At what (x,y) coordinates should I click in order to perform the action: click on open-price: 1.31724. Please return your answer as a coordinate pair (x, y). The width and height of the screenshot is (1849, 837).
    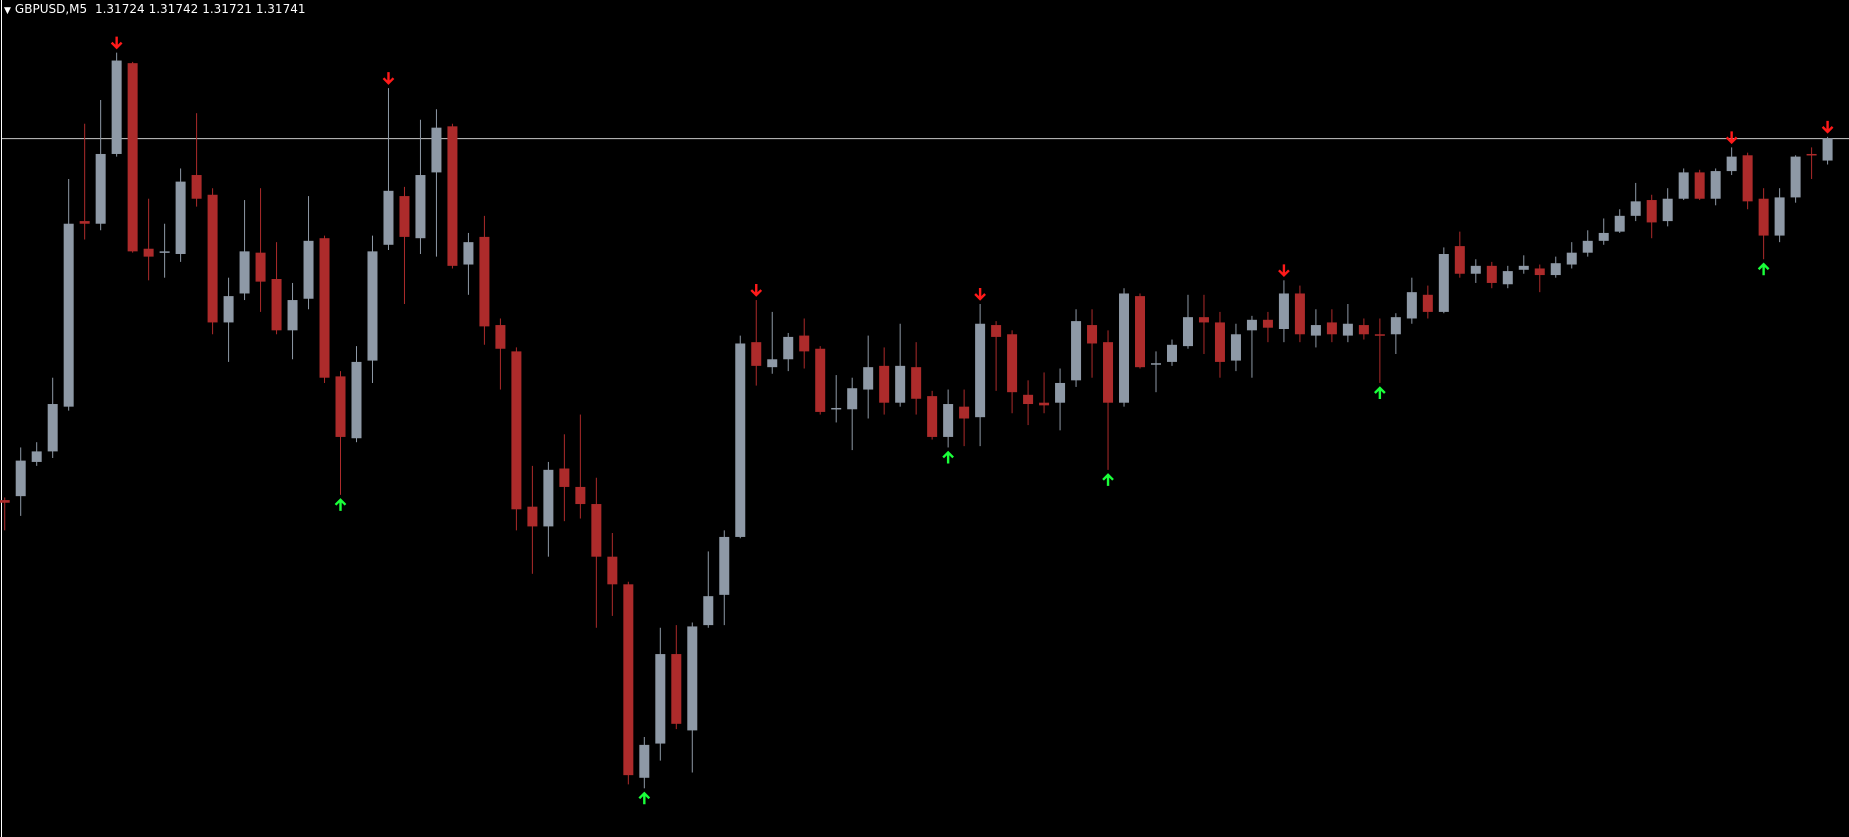
    Looking at the image, I should click on (119, 9).